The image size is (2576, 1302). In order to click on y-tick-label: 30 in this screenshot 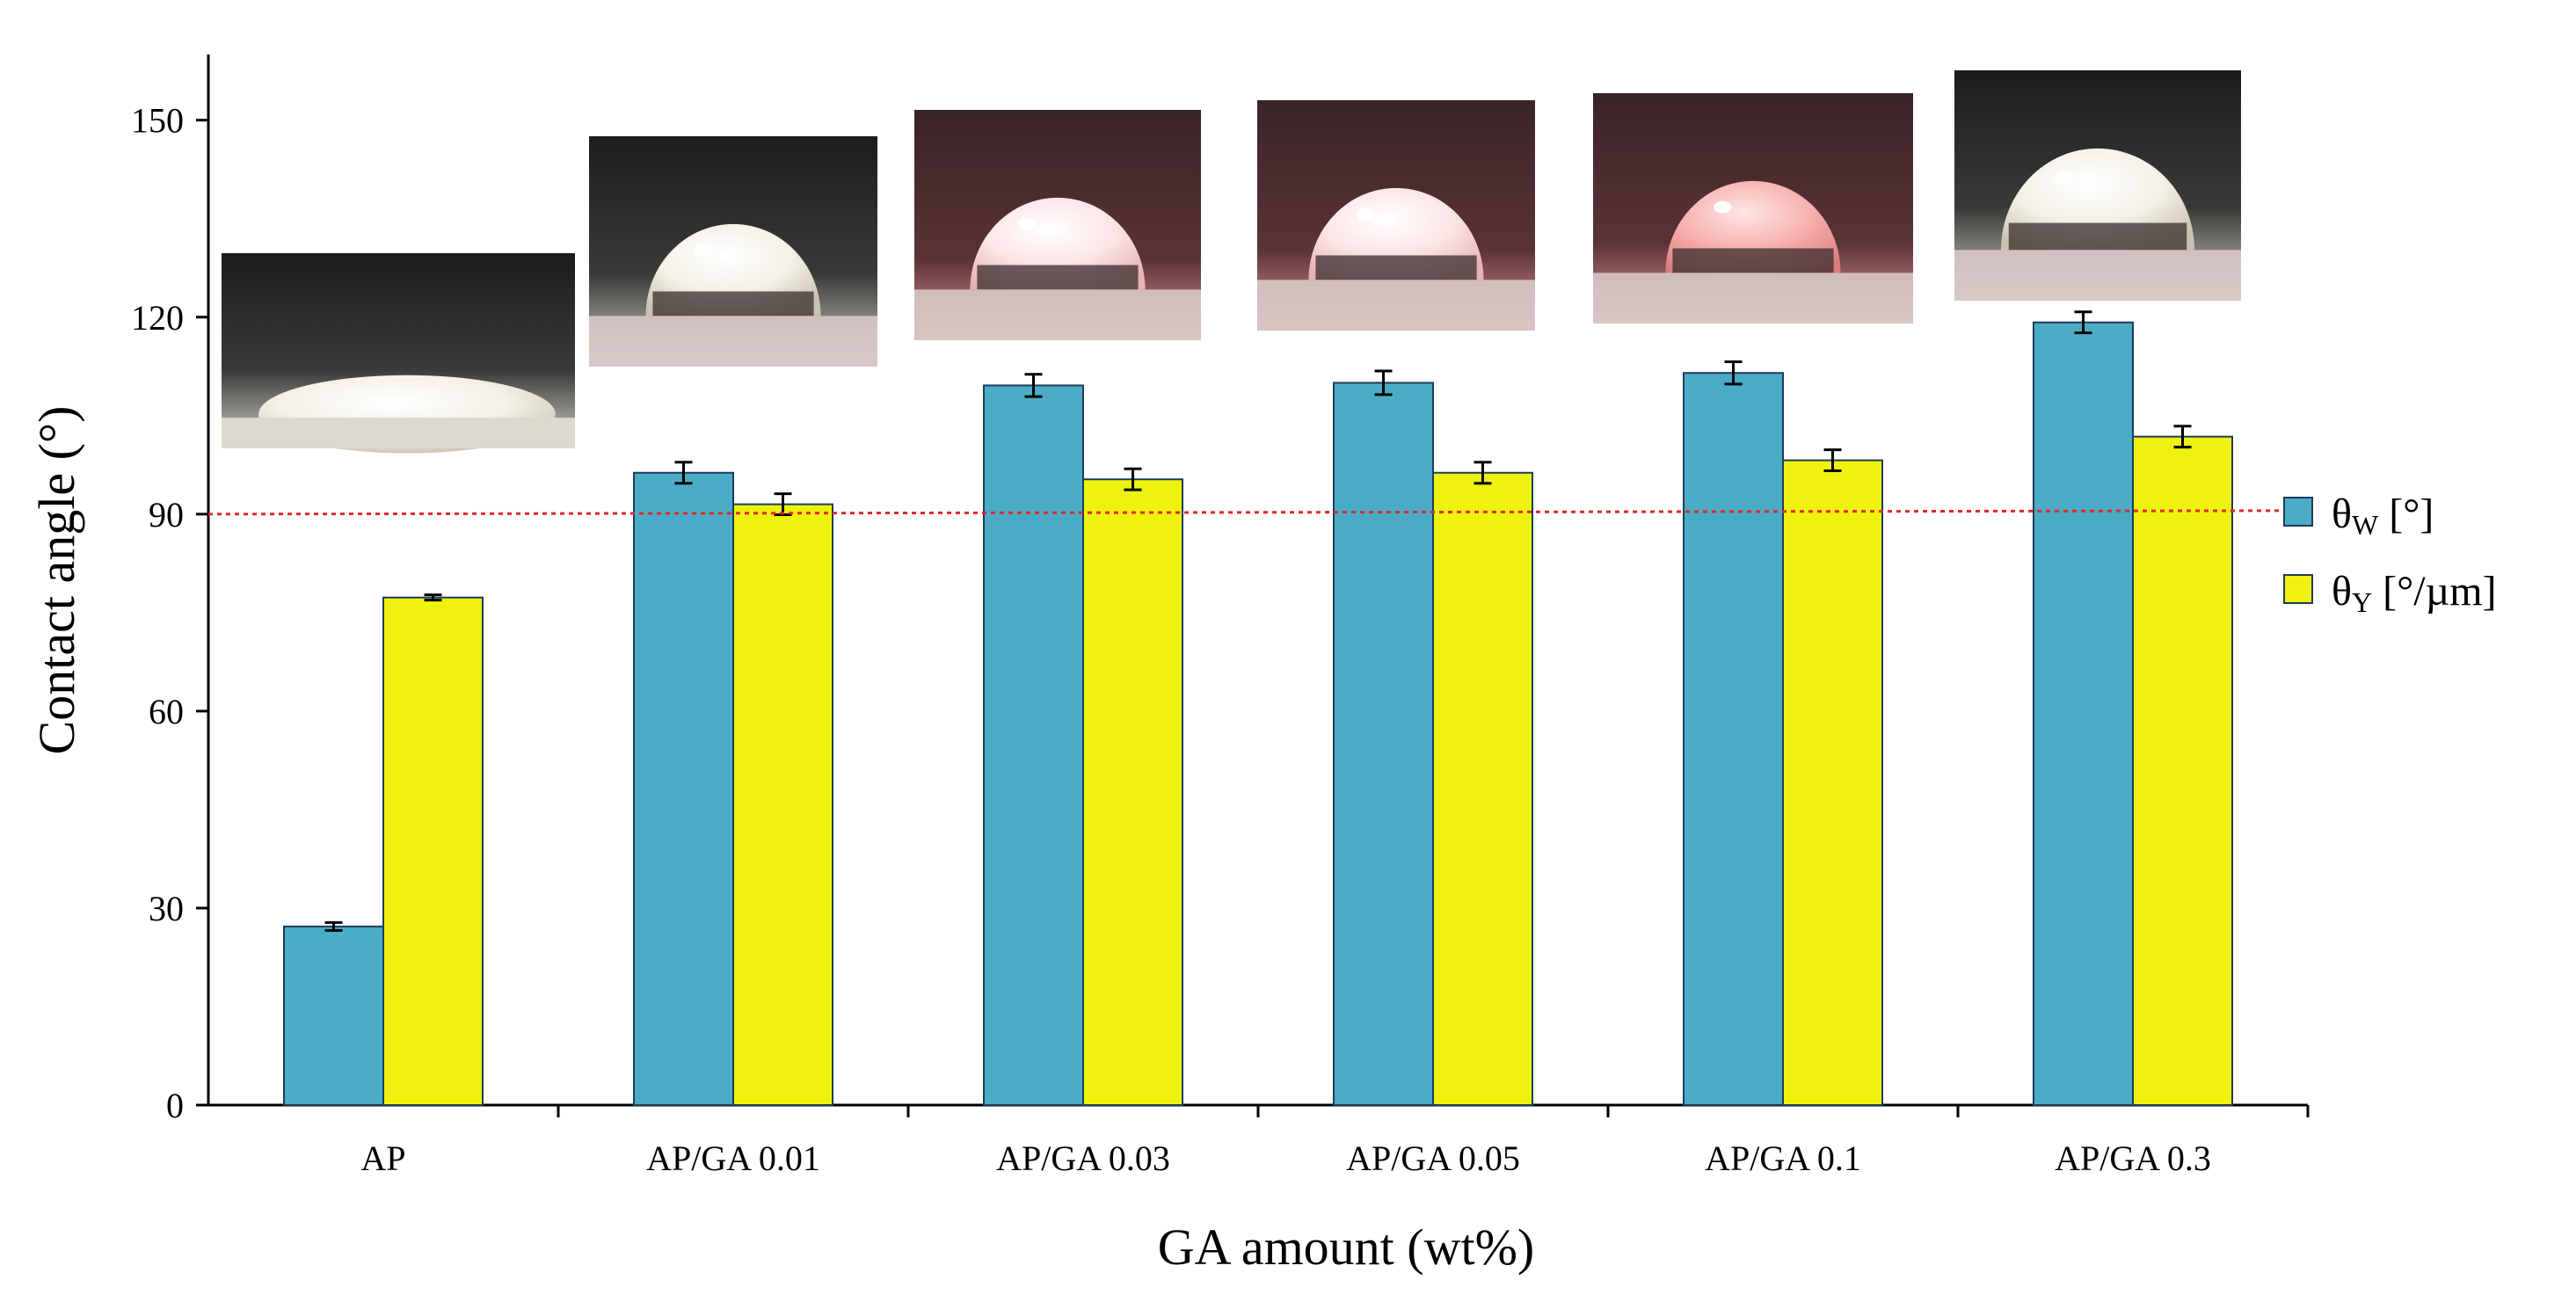, I will do `click(166, 909)`.